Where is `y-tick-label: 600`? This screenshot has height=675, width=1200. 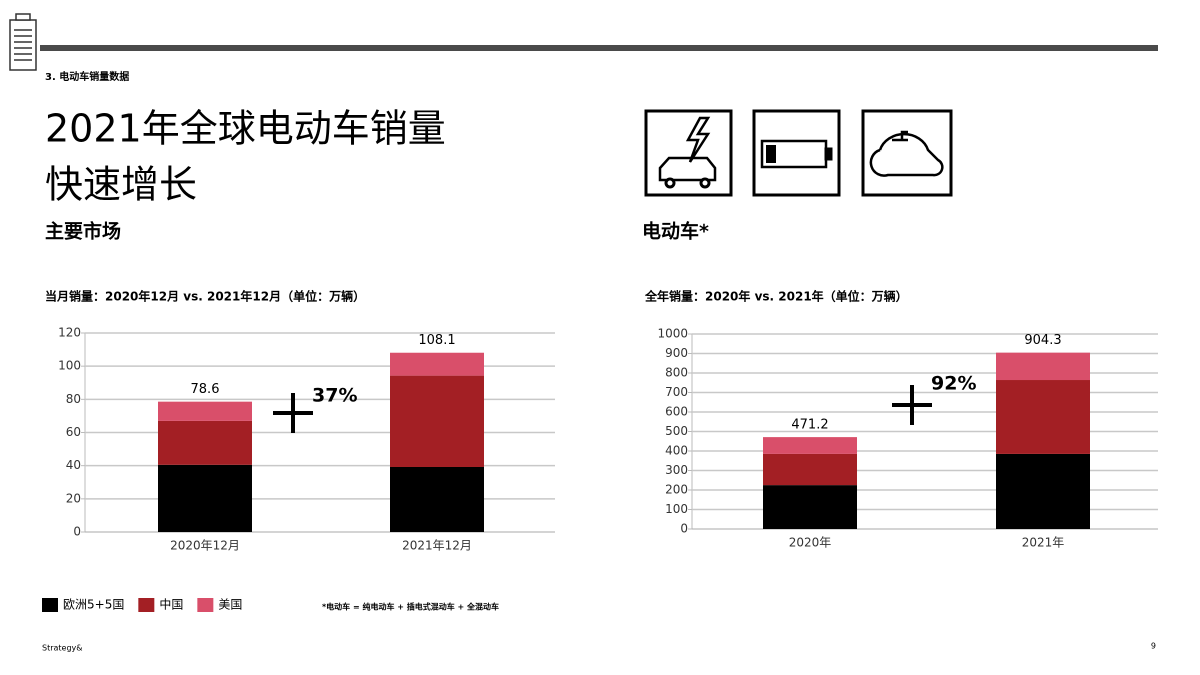
y-tick-label: 600 is located at coordinates (676, 412).